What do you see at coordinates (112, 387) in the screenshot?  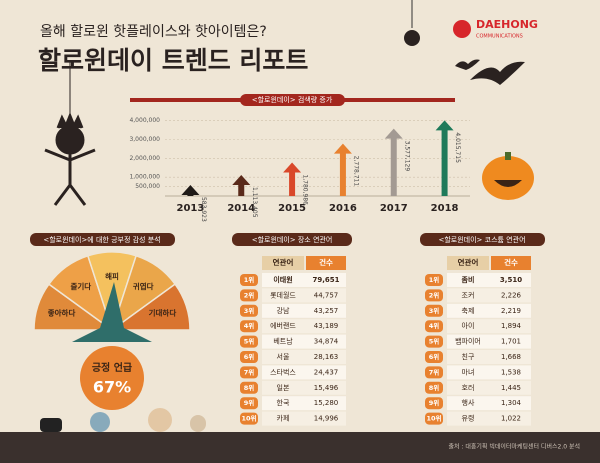 I see `share-value: 67%` at bounding box center [112, 387].